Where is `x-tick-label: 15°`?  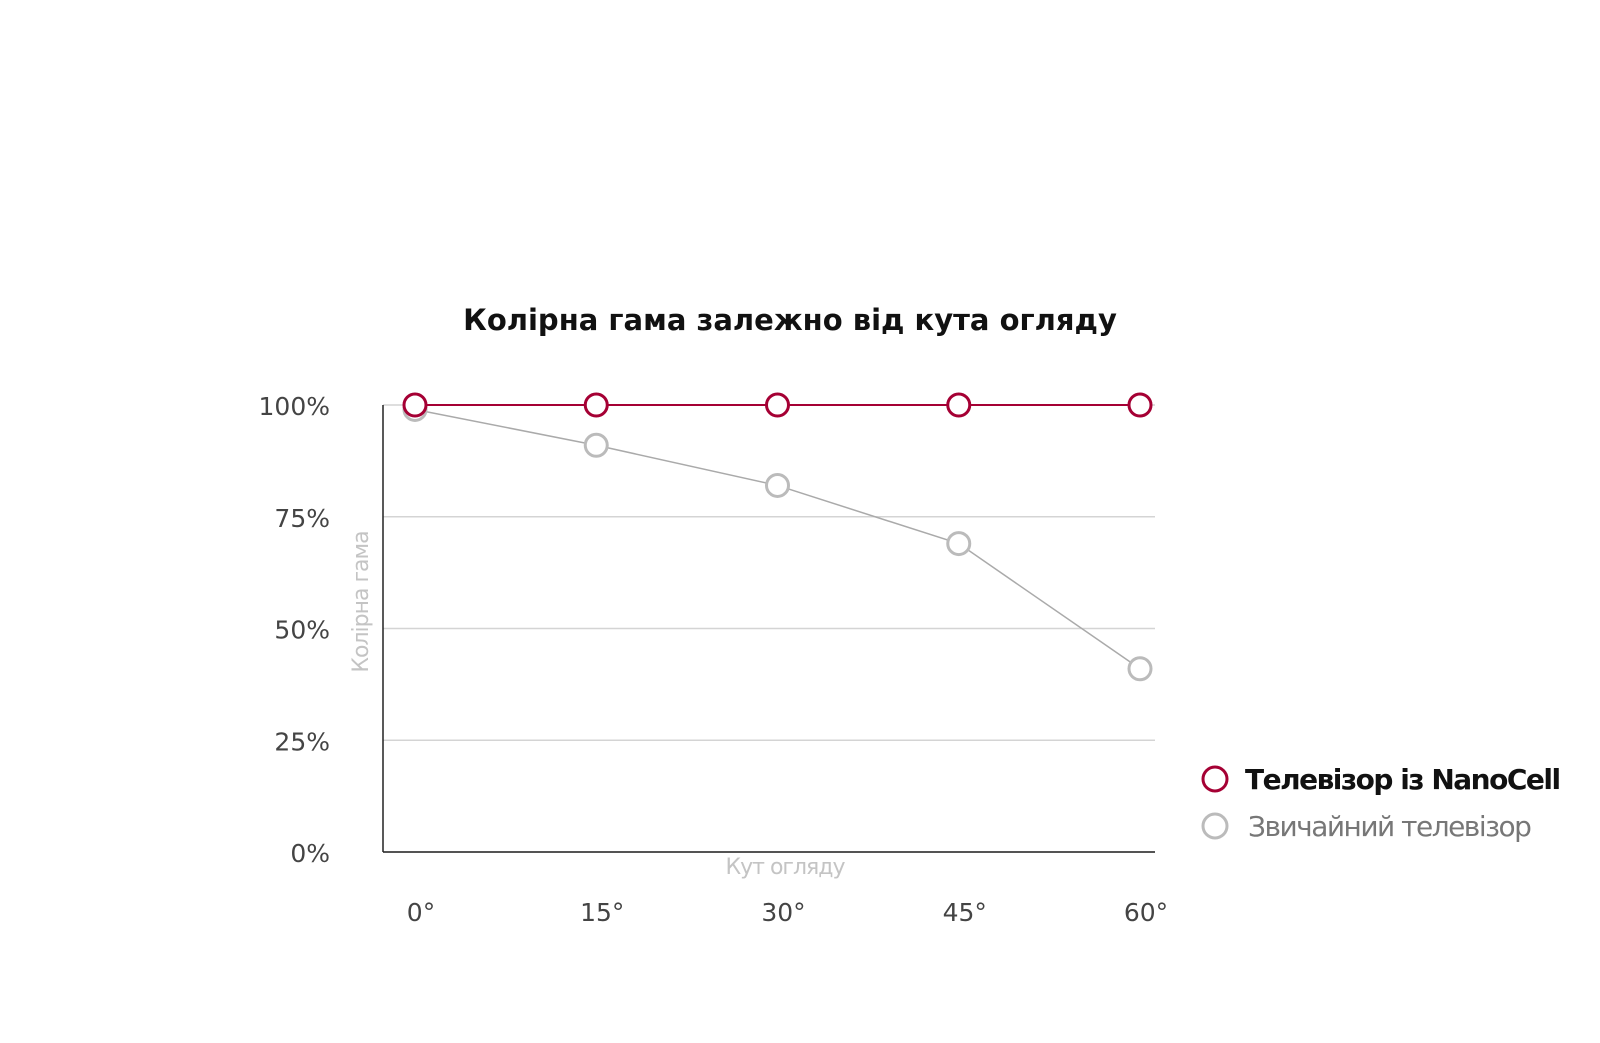
x-tick-label: 15° is located at coordinates (602, 912).